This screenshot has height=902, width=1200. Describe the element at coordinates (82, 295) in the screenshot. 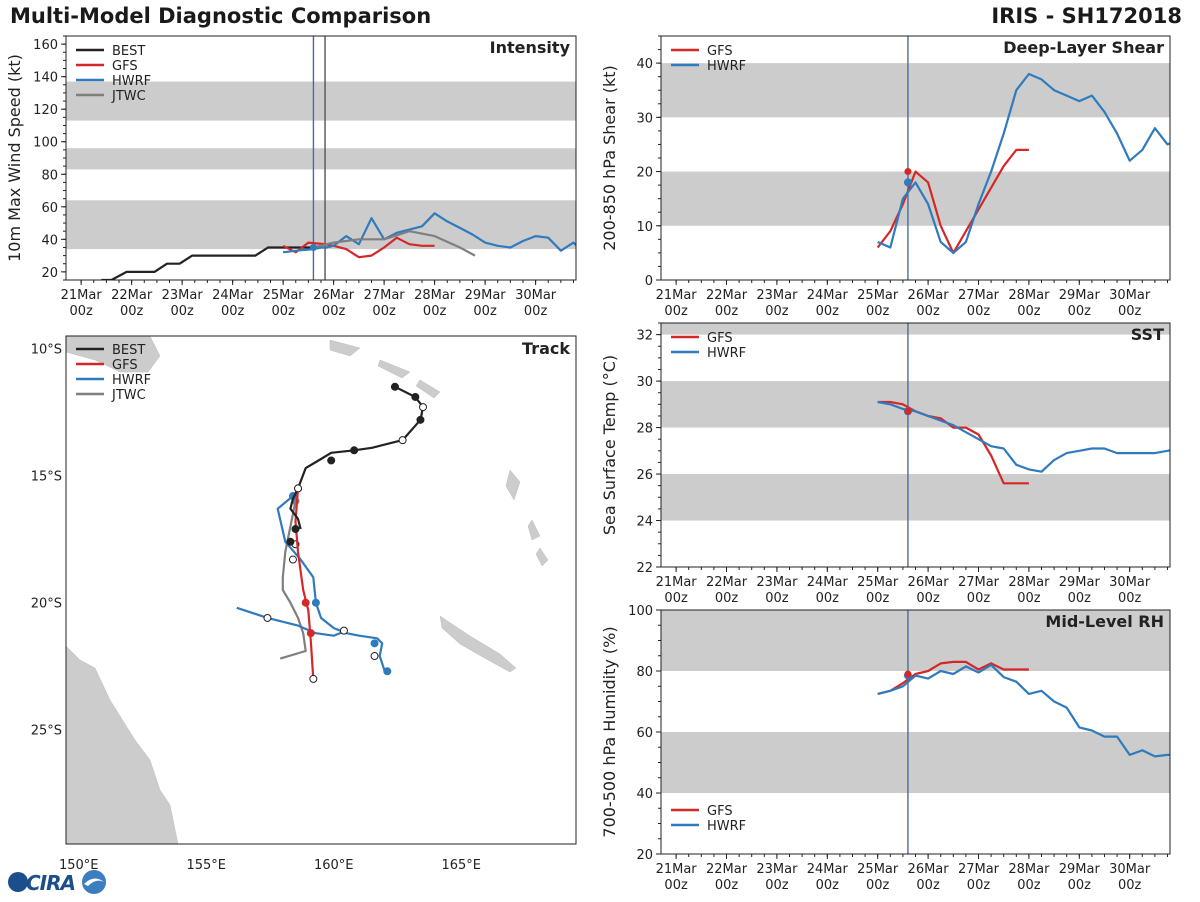

I see `intensity-xtick-label: 21Mar` at that location.